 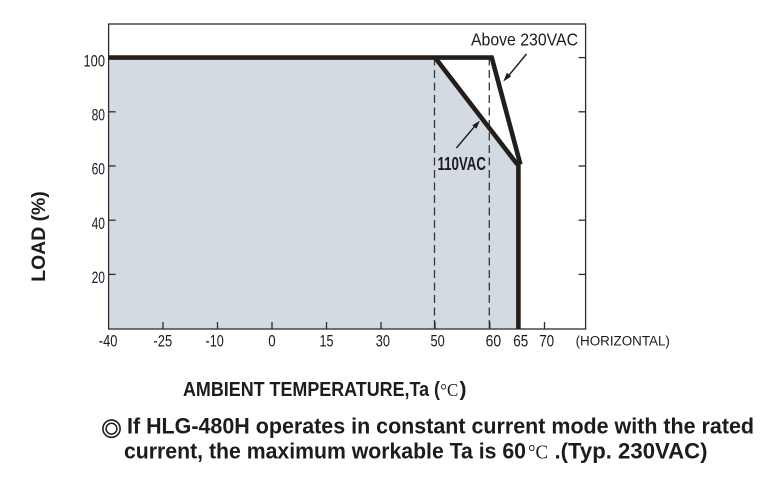 I want to click on svg-text: 110VAC, so click(x=462, y=164).